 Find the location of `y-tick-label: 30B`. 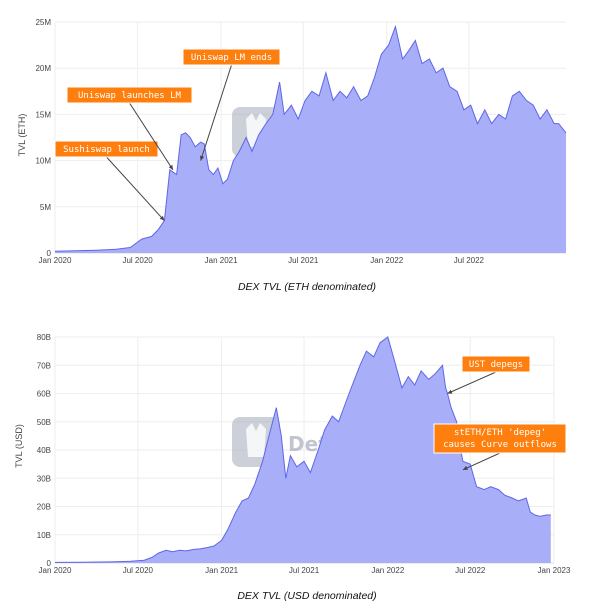

y-tick-label: 30B is located at coordinates (44, 478).